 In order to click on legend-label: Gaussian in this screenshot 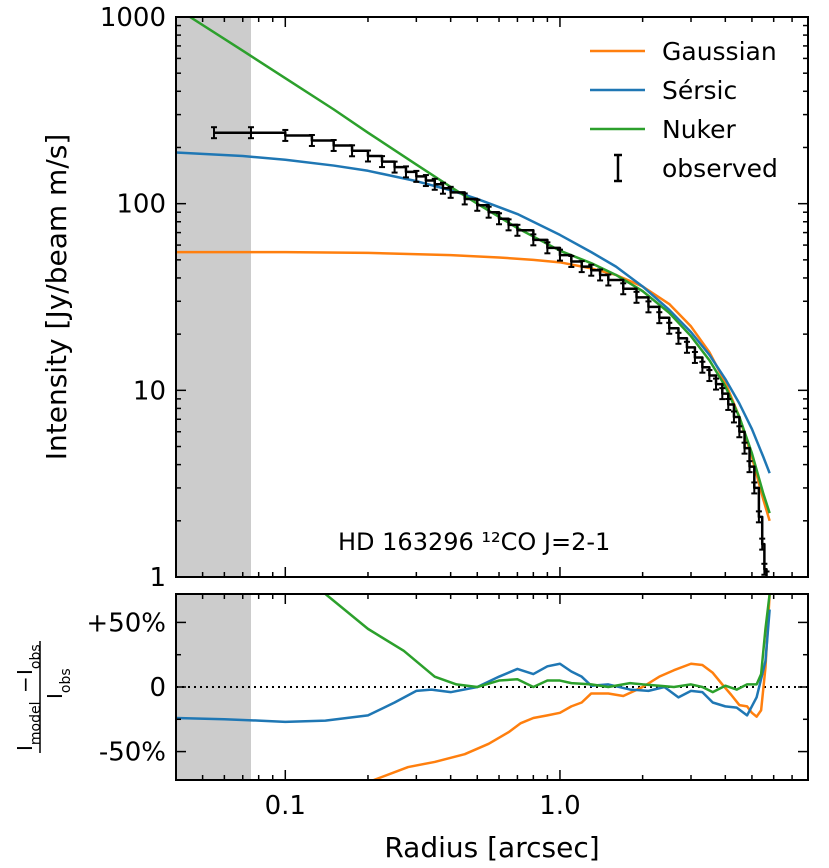, I will do `click(719, 51)`.